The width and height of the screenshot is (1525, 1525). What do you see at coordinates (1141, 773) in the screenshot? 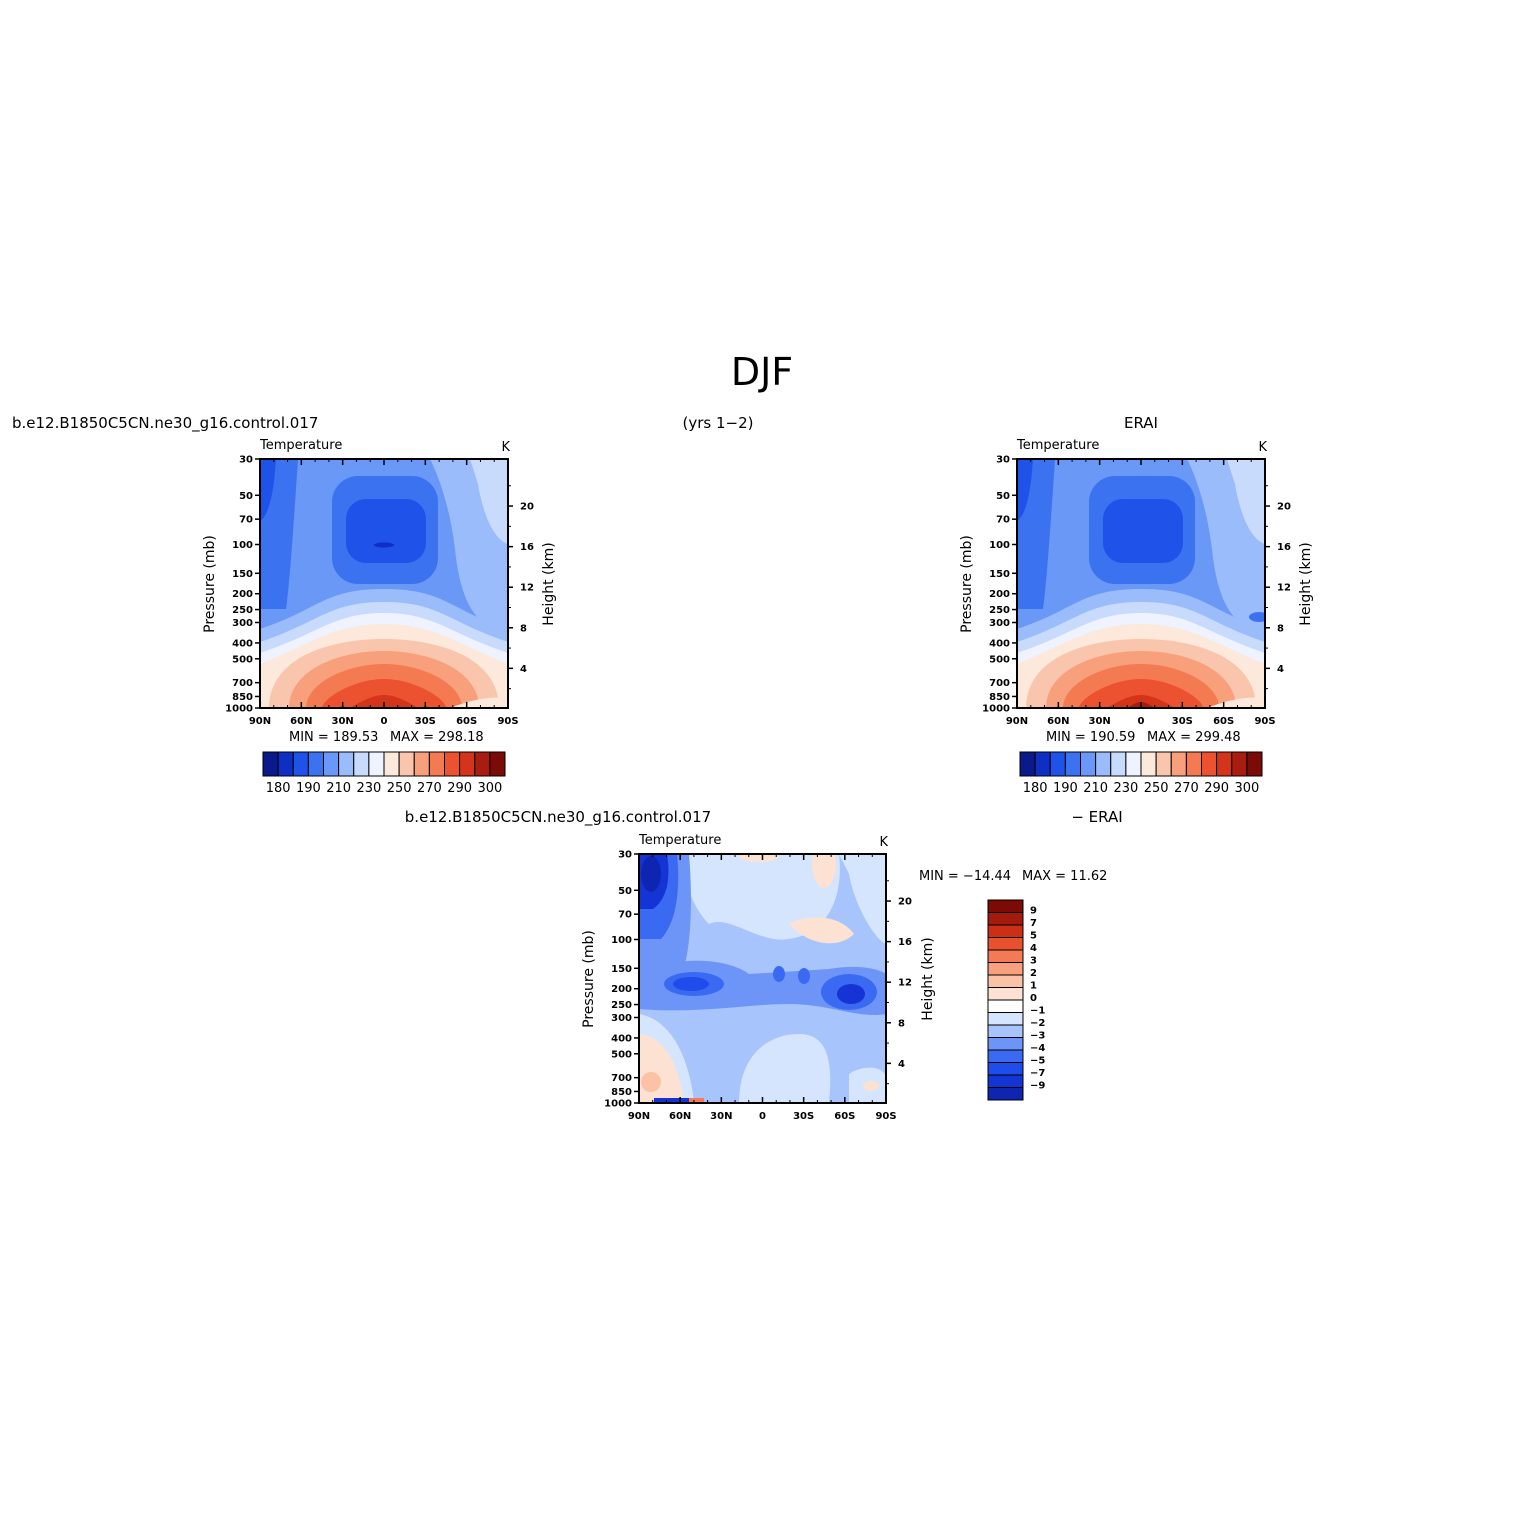
I see `obs-colorbar: 180 190 210 230 250 270 290 300` at bounding box center [1141, 773].